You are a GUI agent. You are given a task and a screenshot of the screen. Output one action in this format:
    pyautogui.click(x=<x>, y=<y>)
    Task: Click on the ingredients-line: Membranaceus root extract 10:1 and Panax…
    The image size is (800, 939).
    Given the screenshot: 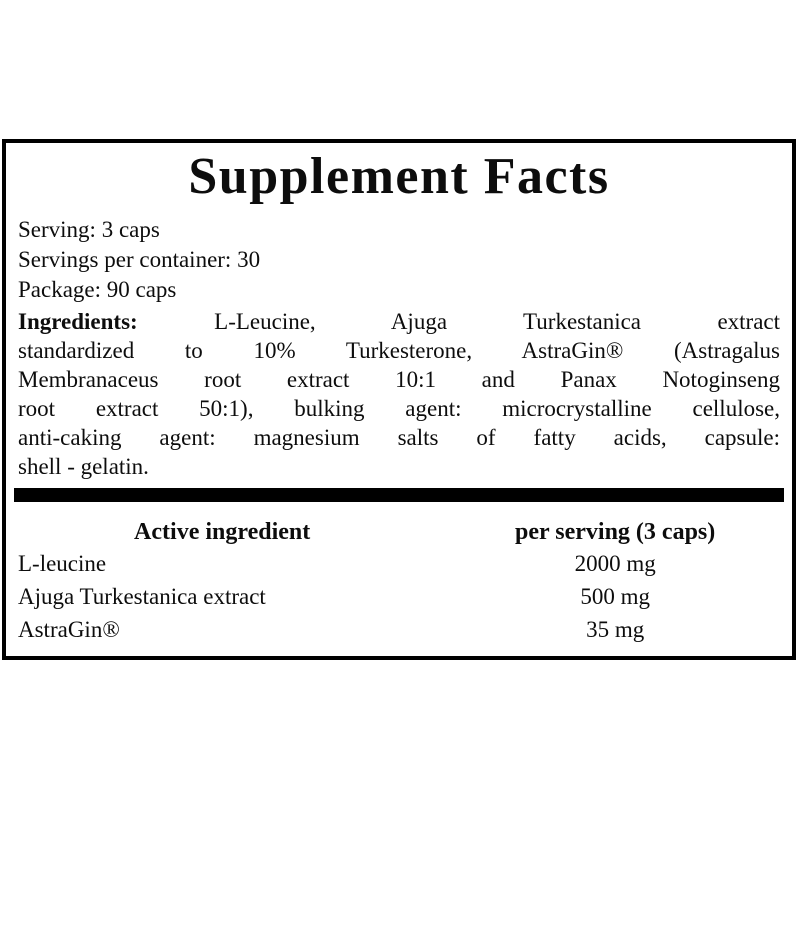 What is the action you would take?
    pyautogui.click(x=399, y=379)
    